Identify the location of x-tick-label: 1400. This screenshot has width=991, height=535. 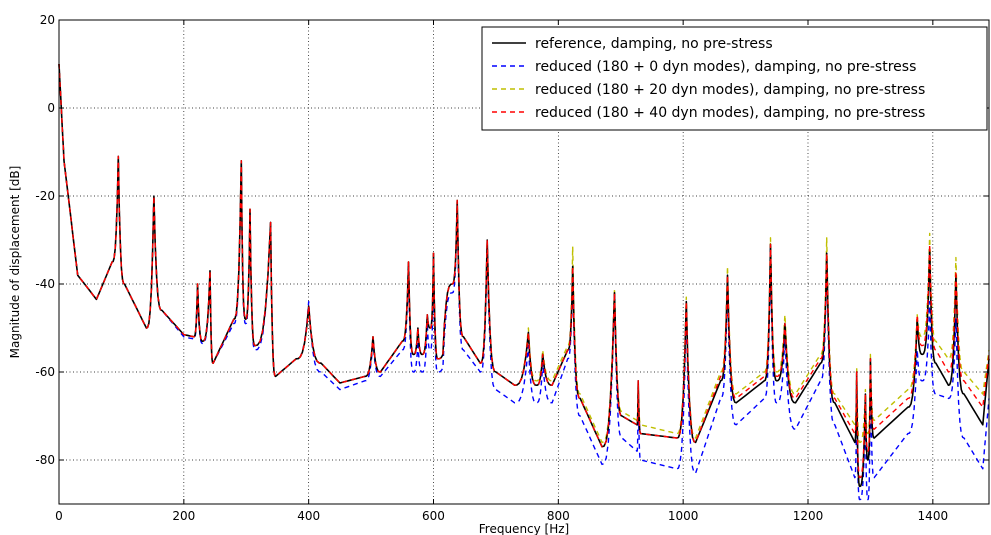
(933, 516).